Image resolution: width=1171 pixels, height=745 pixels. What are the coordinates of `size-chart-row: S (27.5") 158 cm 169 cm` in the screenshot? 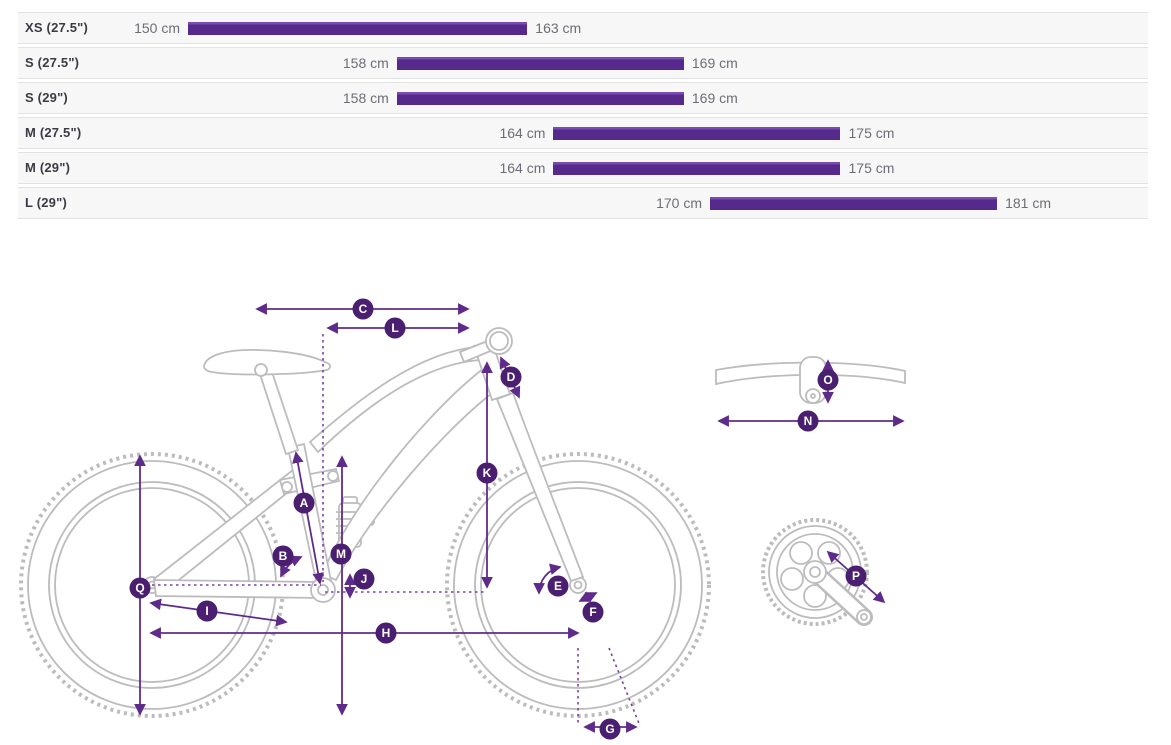 It's located at (583, 63).